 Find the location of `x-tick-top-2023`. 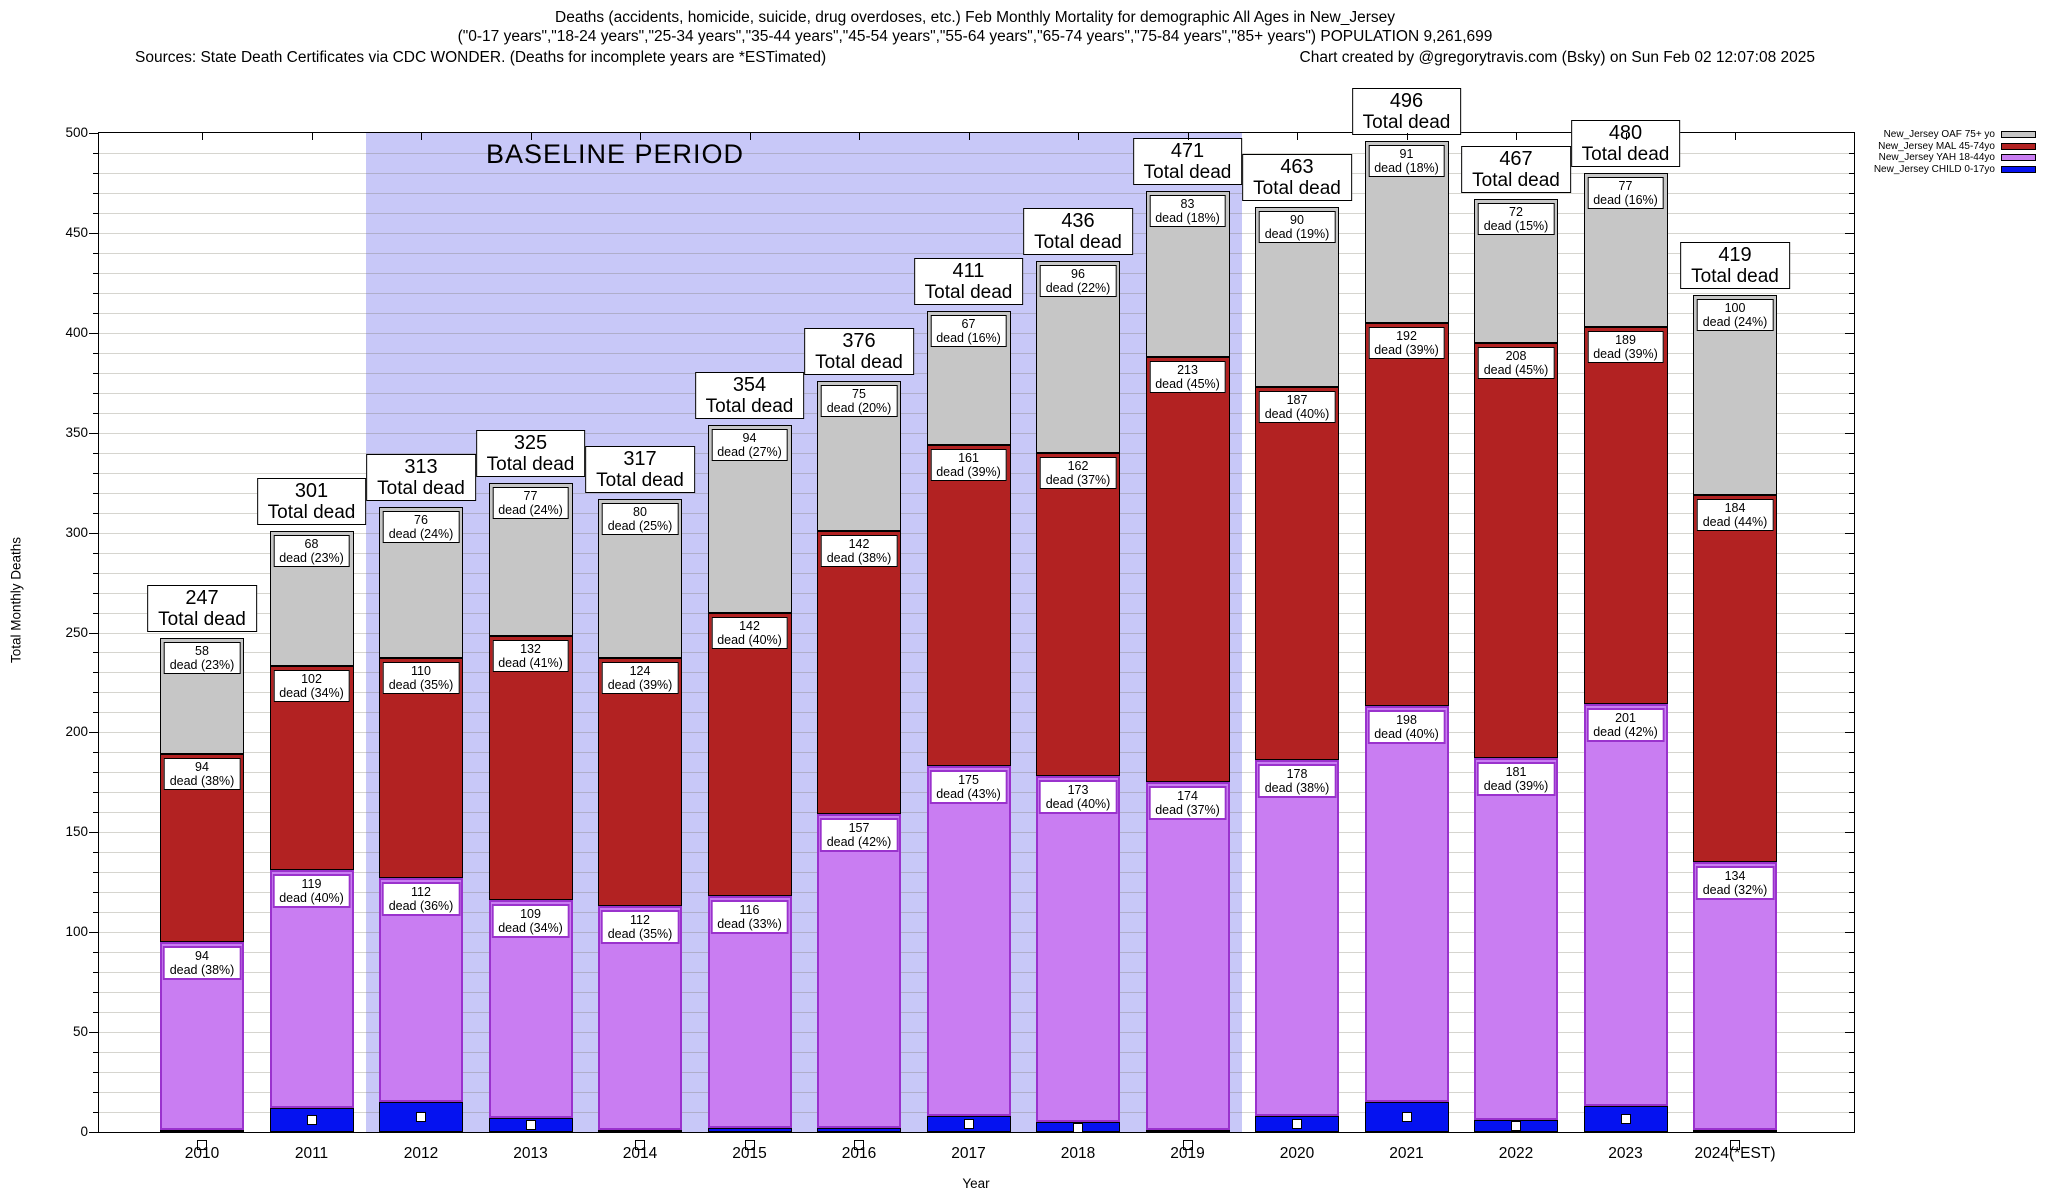

x-tick-top-2023 is located at coordinates (1626, 136).